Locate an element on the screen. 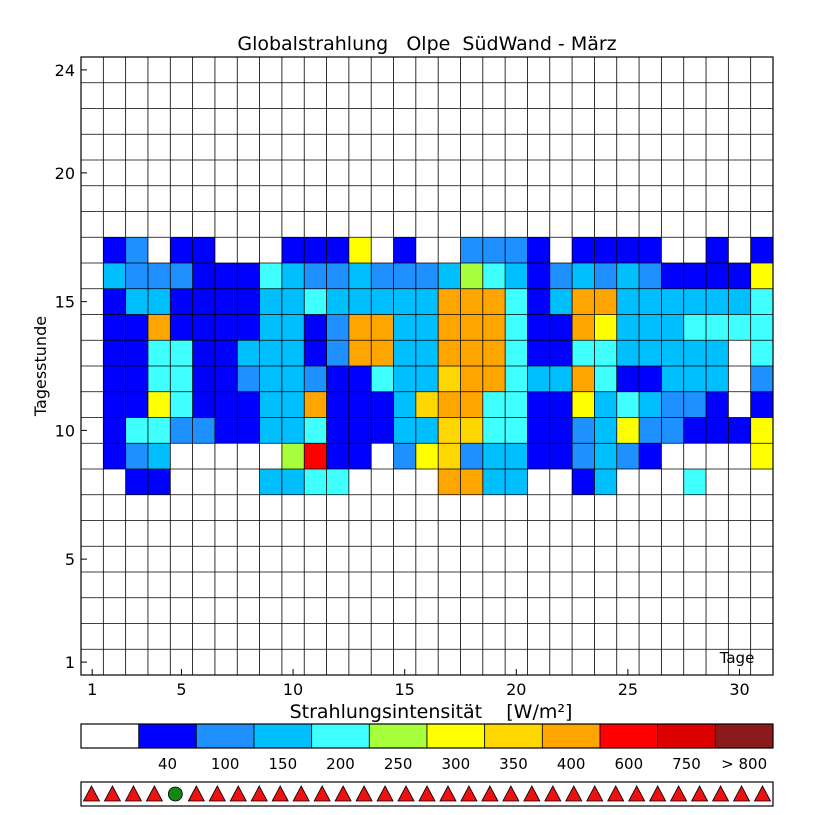 The height and width of the screenshot is (815, 815). x-tick-label: 25 is located at coordinates (628, 689).